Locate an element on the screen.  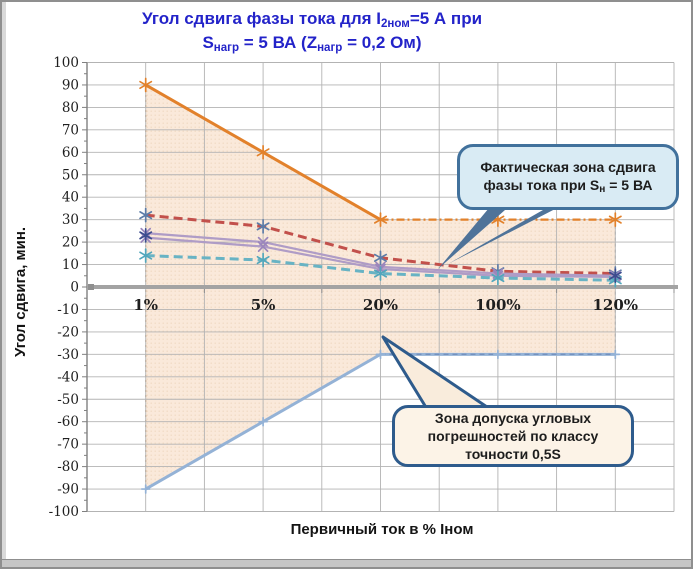
x-axis-title: Первичный ток в % Iном is located at coordinates (382, 529).